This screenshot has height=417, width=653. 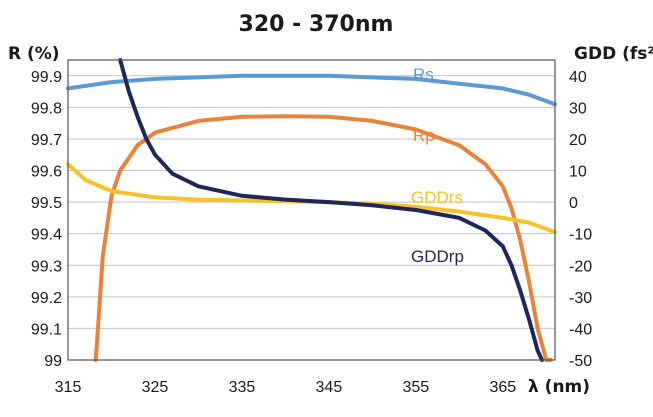 I want to click on x-tick-label: 345, so click(x=329, y=387).